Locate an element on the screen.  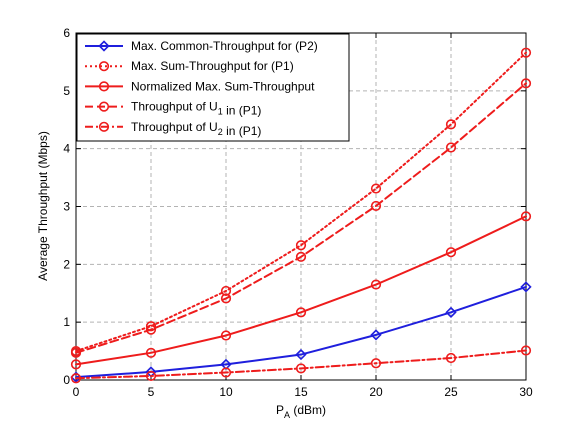
y-tick-label: 4 is located at coordinates (66, 149).